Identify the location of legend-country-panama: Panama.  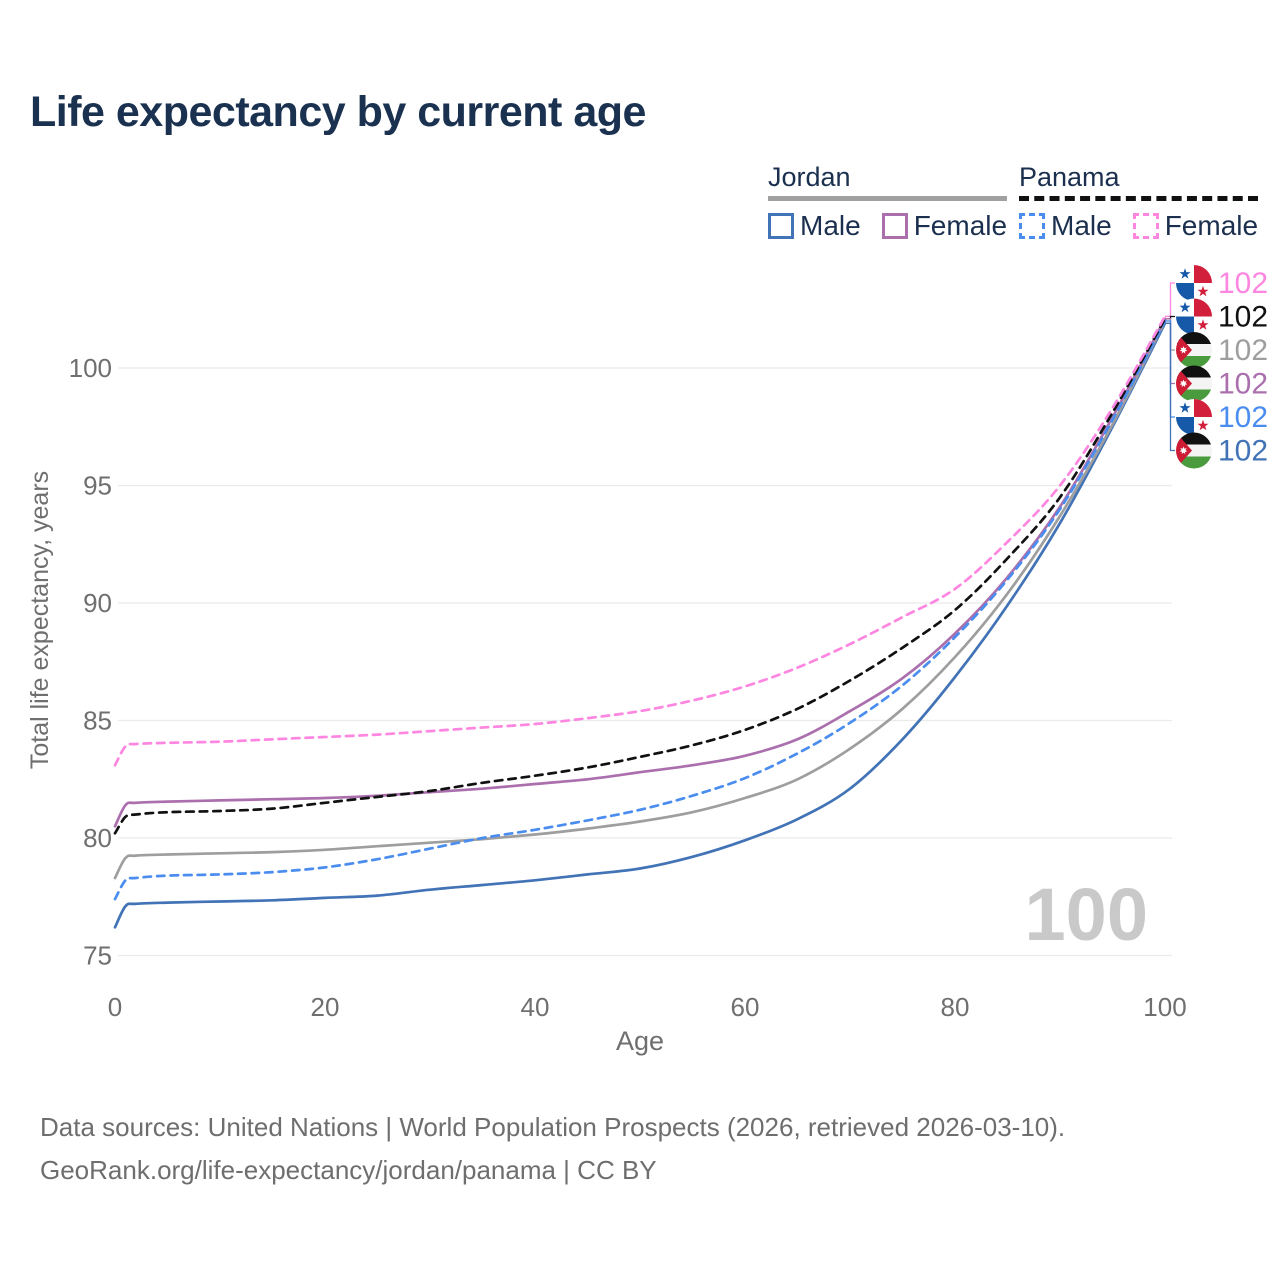
(1069, 177).